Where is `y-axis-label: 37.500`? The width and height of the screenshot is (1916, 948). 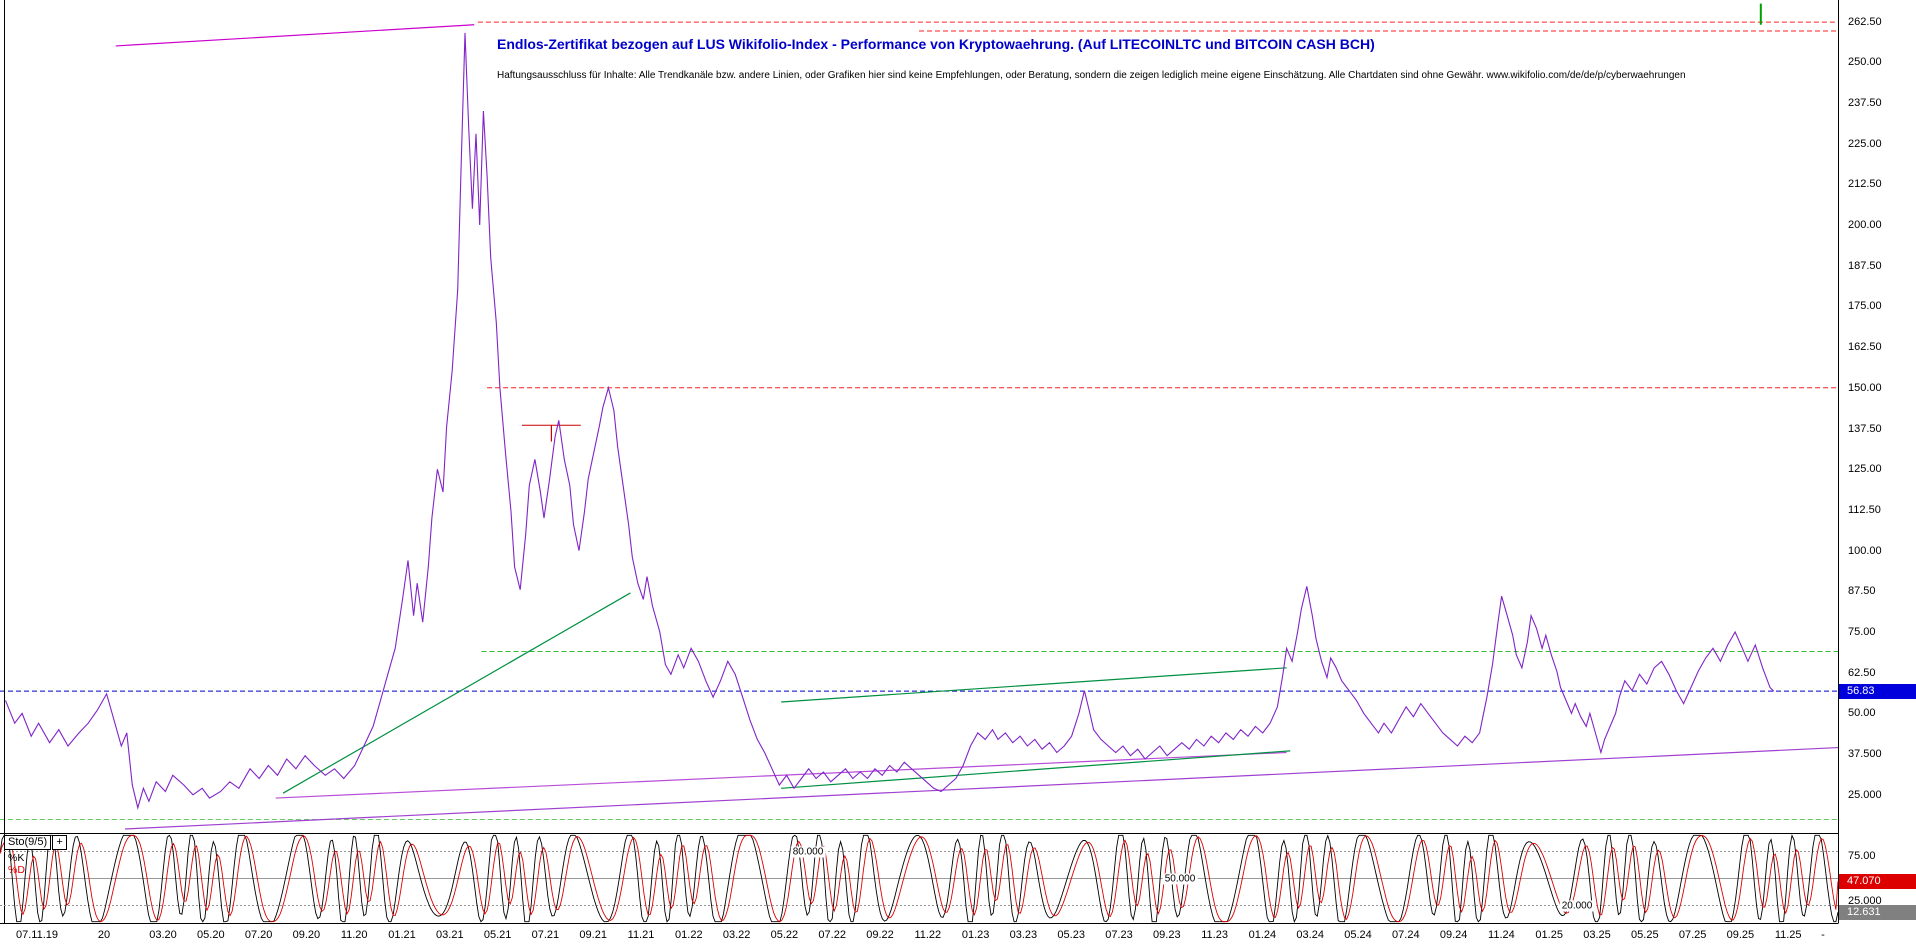 y-axis-label: 37.500 is located at coordinates (1865, 754).